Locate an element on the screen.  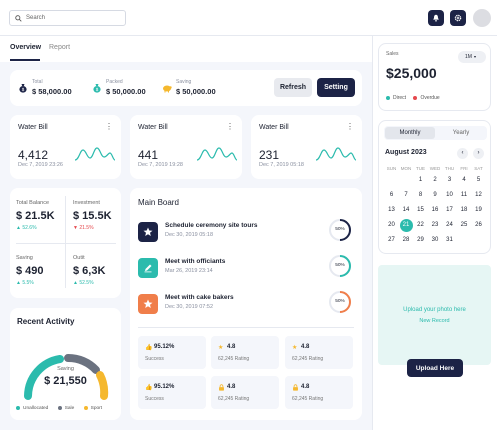
setting-button: Setting is located at coordinates (336, 87).